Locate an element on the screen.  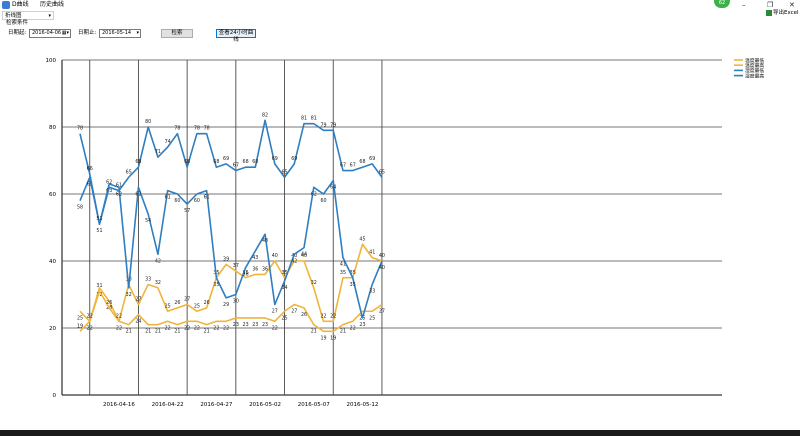
search-conditions-label: 检索条件 is located at coordinates (17, 23).